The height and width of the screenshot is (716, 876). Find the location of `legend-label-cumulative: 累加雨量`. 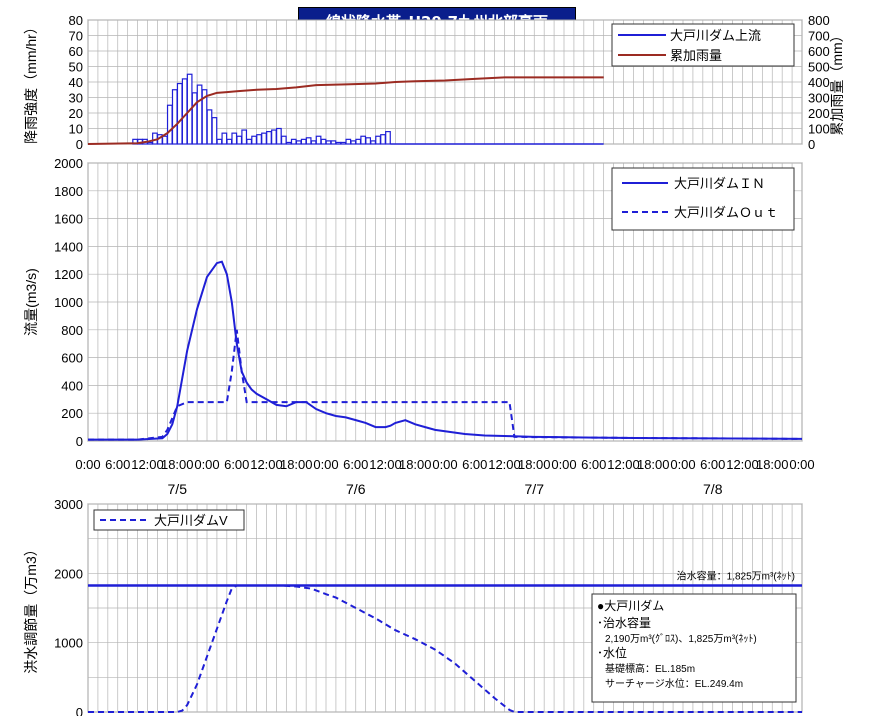

legend-label-cumulative: 累加雨量 is located at coordinates (696, 55).